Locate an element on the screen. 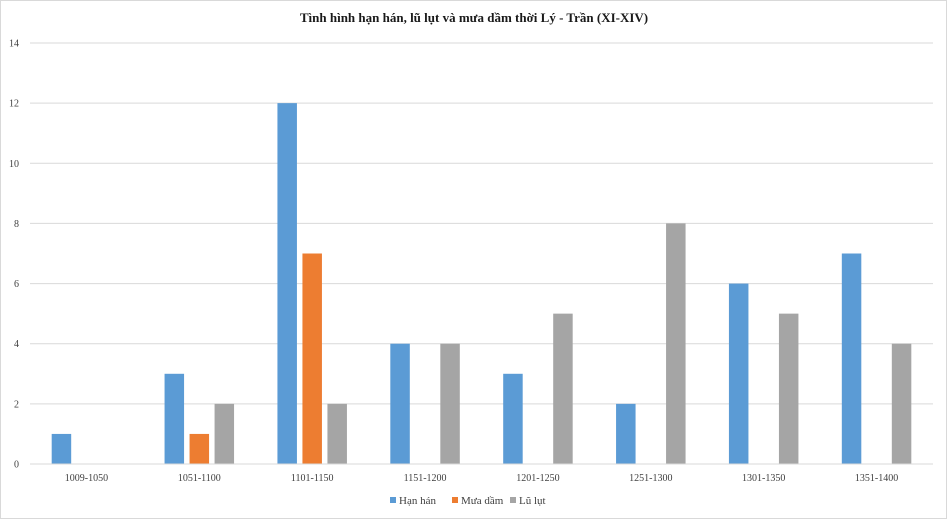 This screenshot has height=520, width=947. y-tick-label: 0 is located at coordinates (16, 465).